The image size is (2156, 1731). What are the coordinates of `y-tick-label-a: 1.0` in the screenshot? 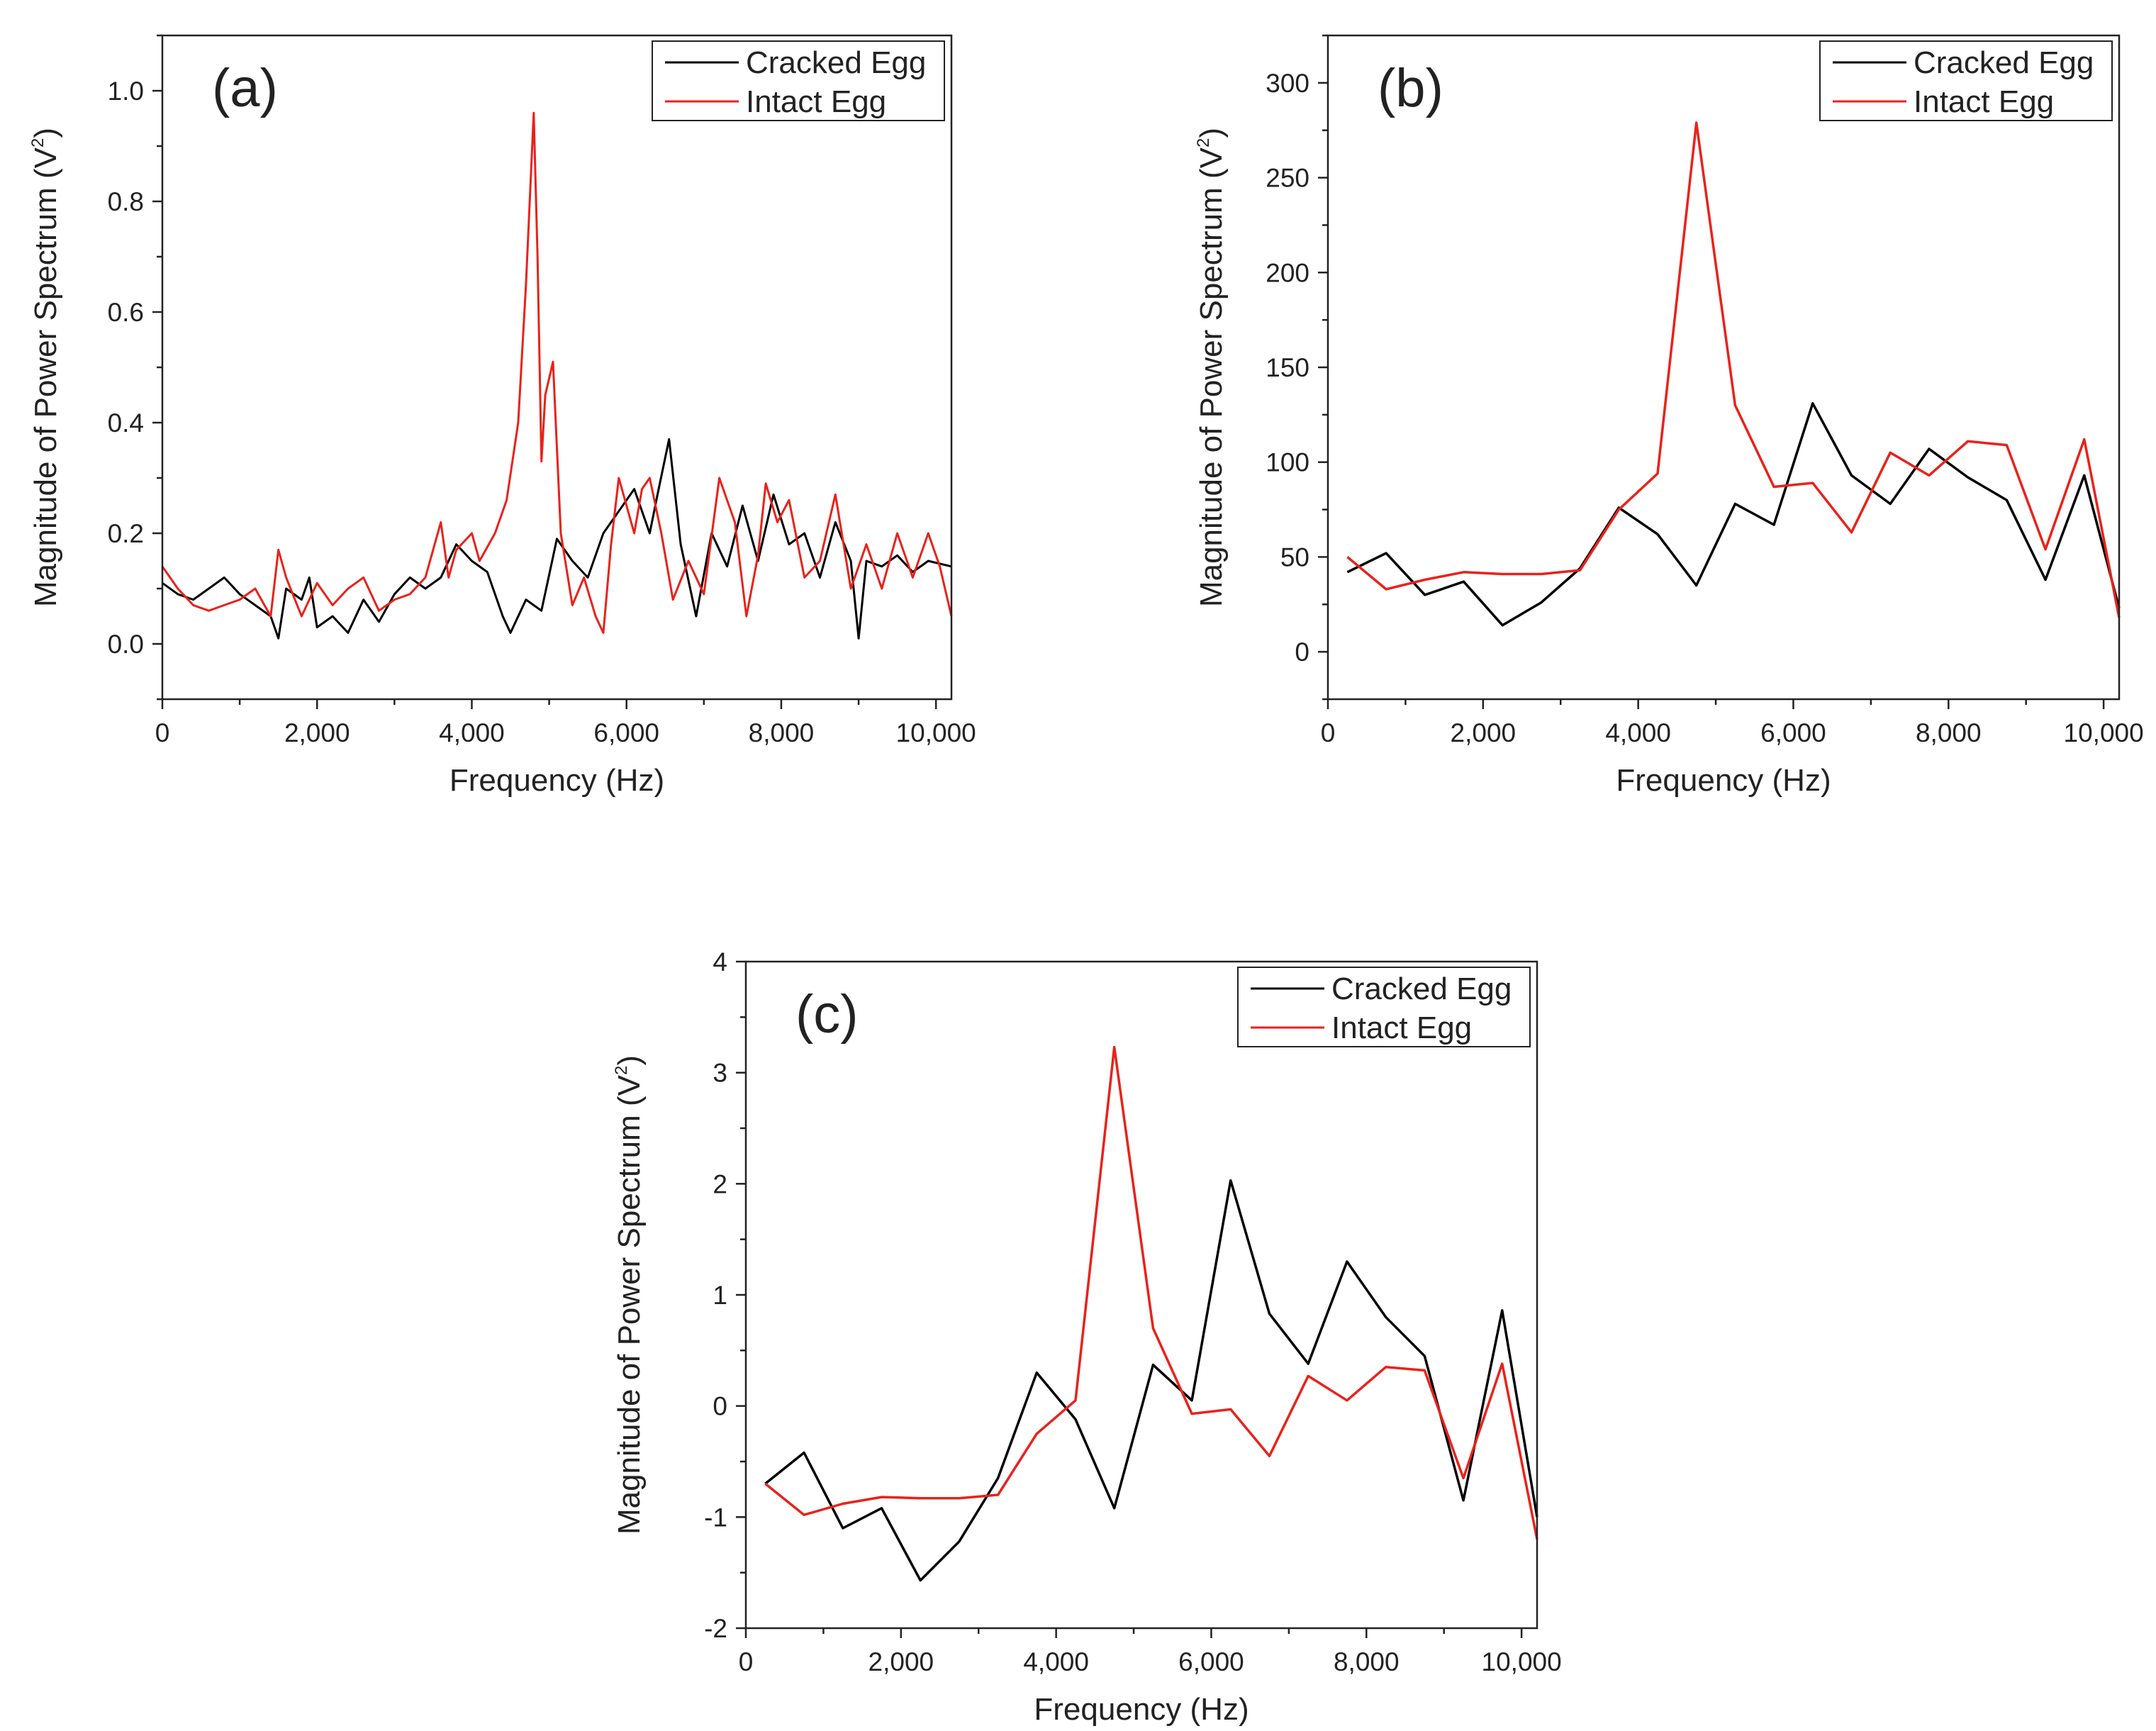 It's located at (126, 91).